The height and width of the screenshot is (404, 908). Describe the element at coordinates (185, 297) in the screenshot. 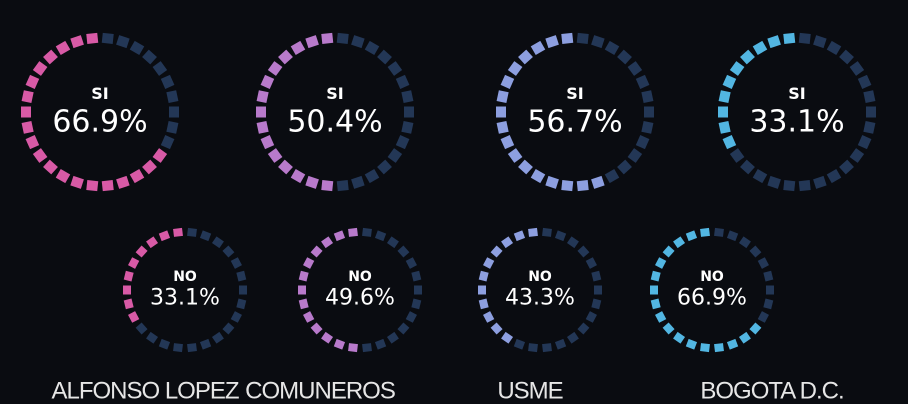

I see `percent-label: 33.1%` at that location.